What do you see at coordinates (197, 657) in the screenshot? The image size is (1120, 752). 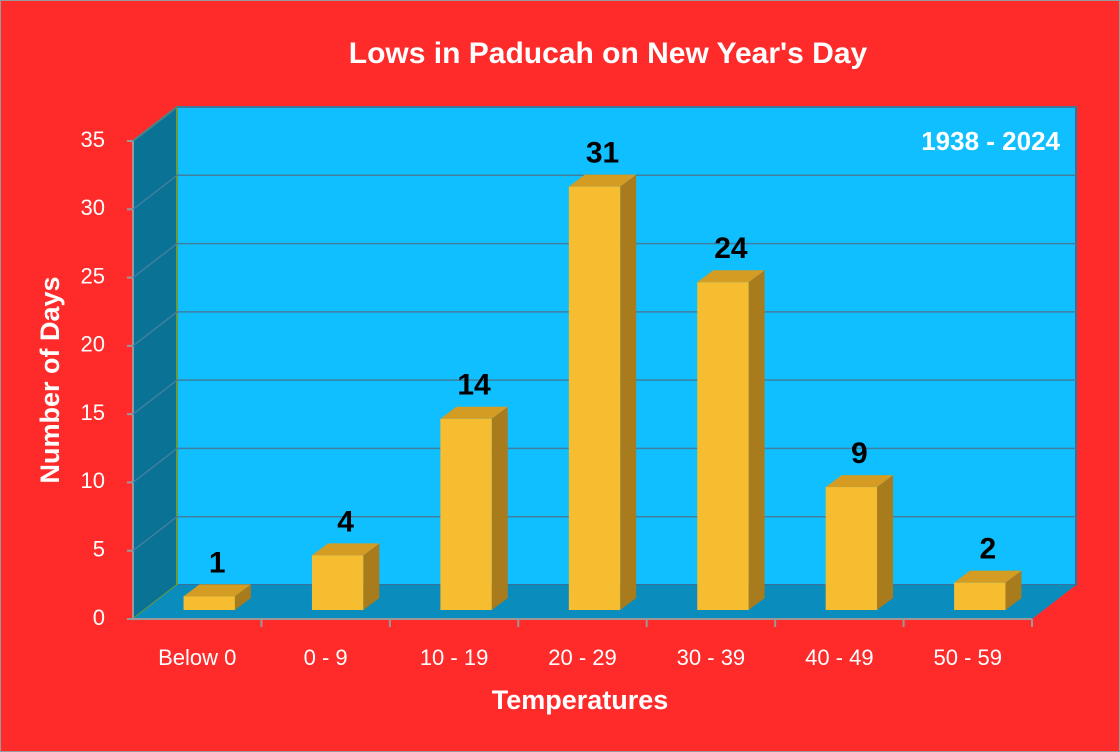 I see `x-tick-label: Below 0` at bounding box center [197, 657].